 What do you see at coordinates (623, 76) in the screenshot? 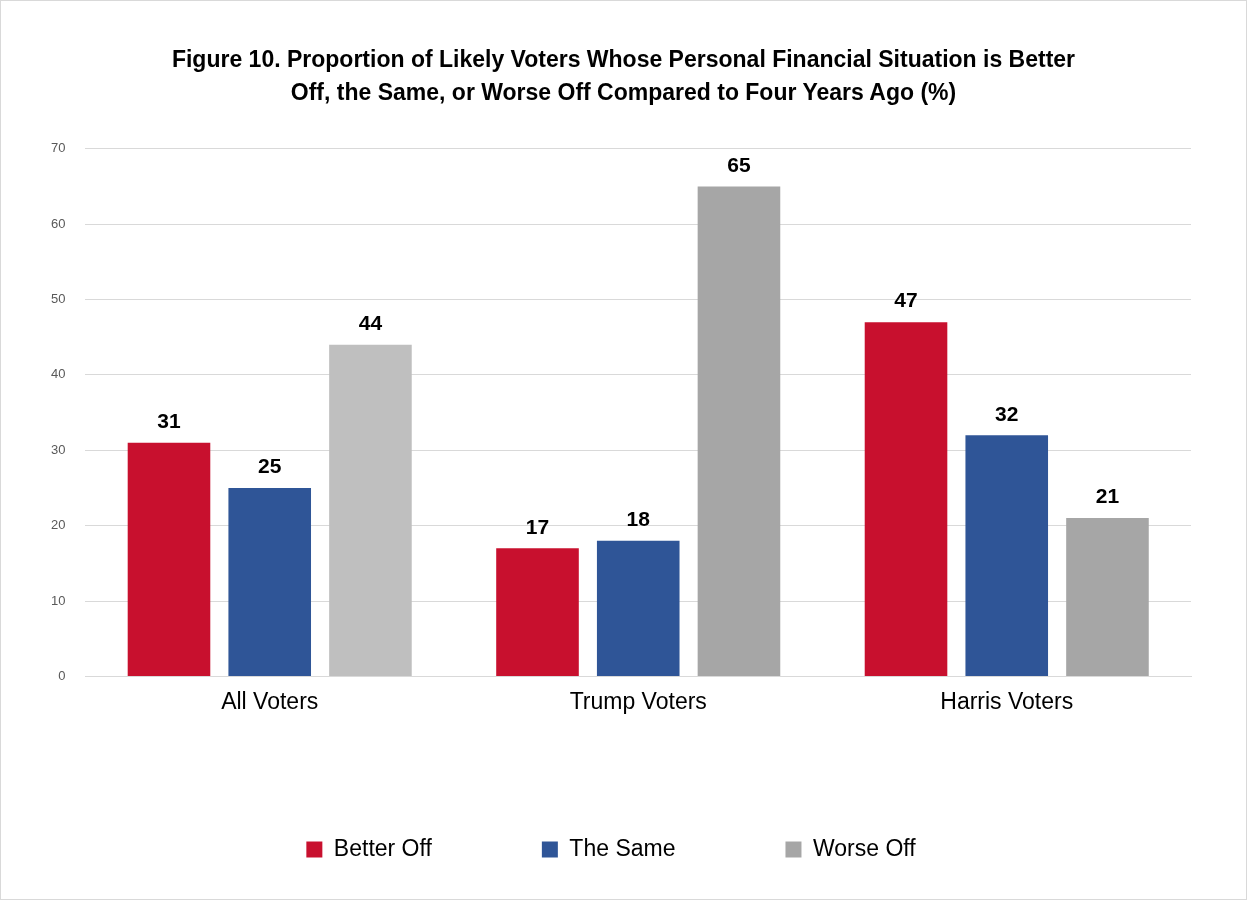
I see `chart-title: Figure 10. Proportion of Likely Voters Whose Personal Financial Situation is Better Off, the Same, or Worse Off Compared to Four Years Ago (%)` at bounding box center [623, 76].